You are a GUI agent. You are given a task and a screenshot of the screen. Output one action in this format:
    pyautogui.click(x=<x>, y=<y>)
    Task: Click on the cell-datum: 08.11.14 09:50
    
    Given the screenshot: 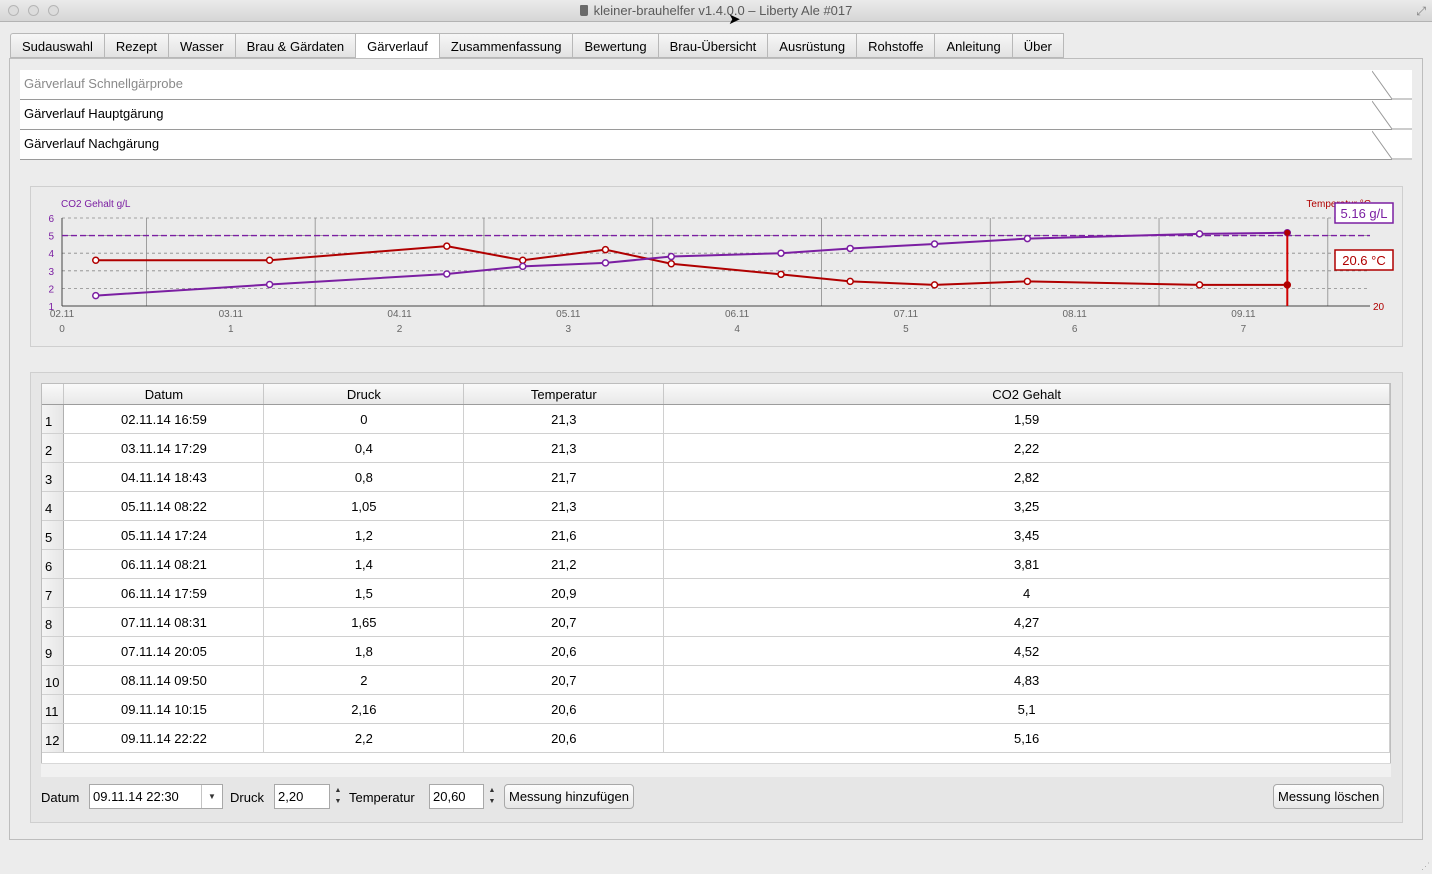 What is the action you would take?
    pyautogui.click(x=164, y=680)
    